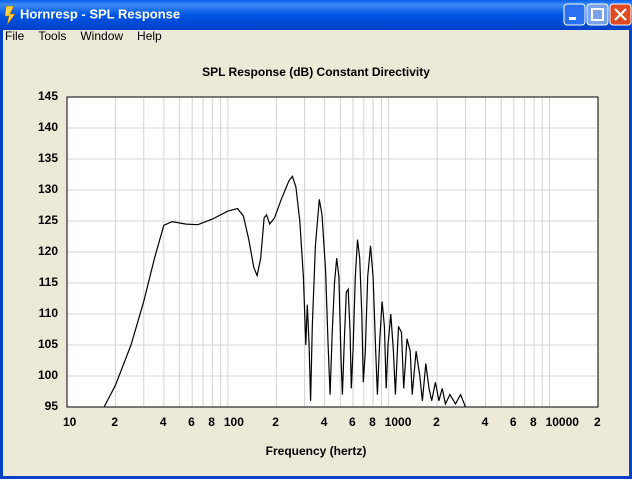 Image resolution: width=632 pixels, height=484 pixels. What do you see at coordinates (234, 422) in the screenshot?
I see `x-tick-label: 100` at bounding box center [234, 422].